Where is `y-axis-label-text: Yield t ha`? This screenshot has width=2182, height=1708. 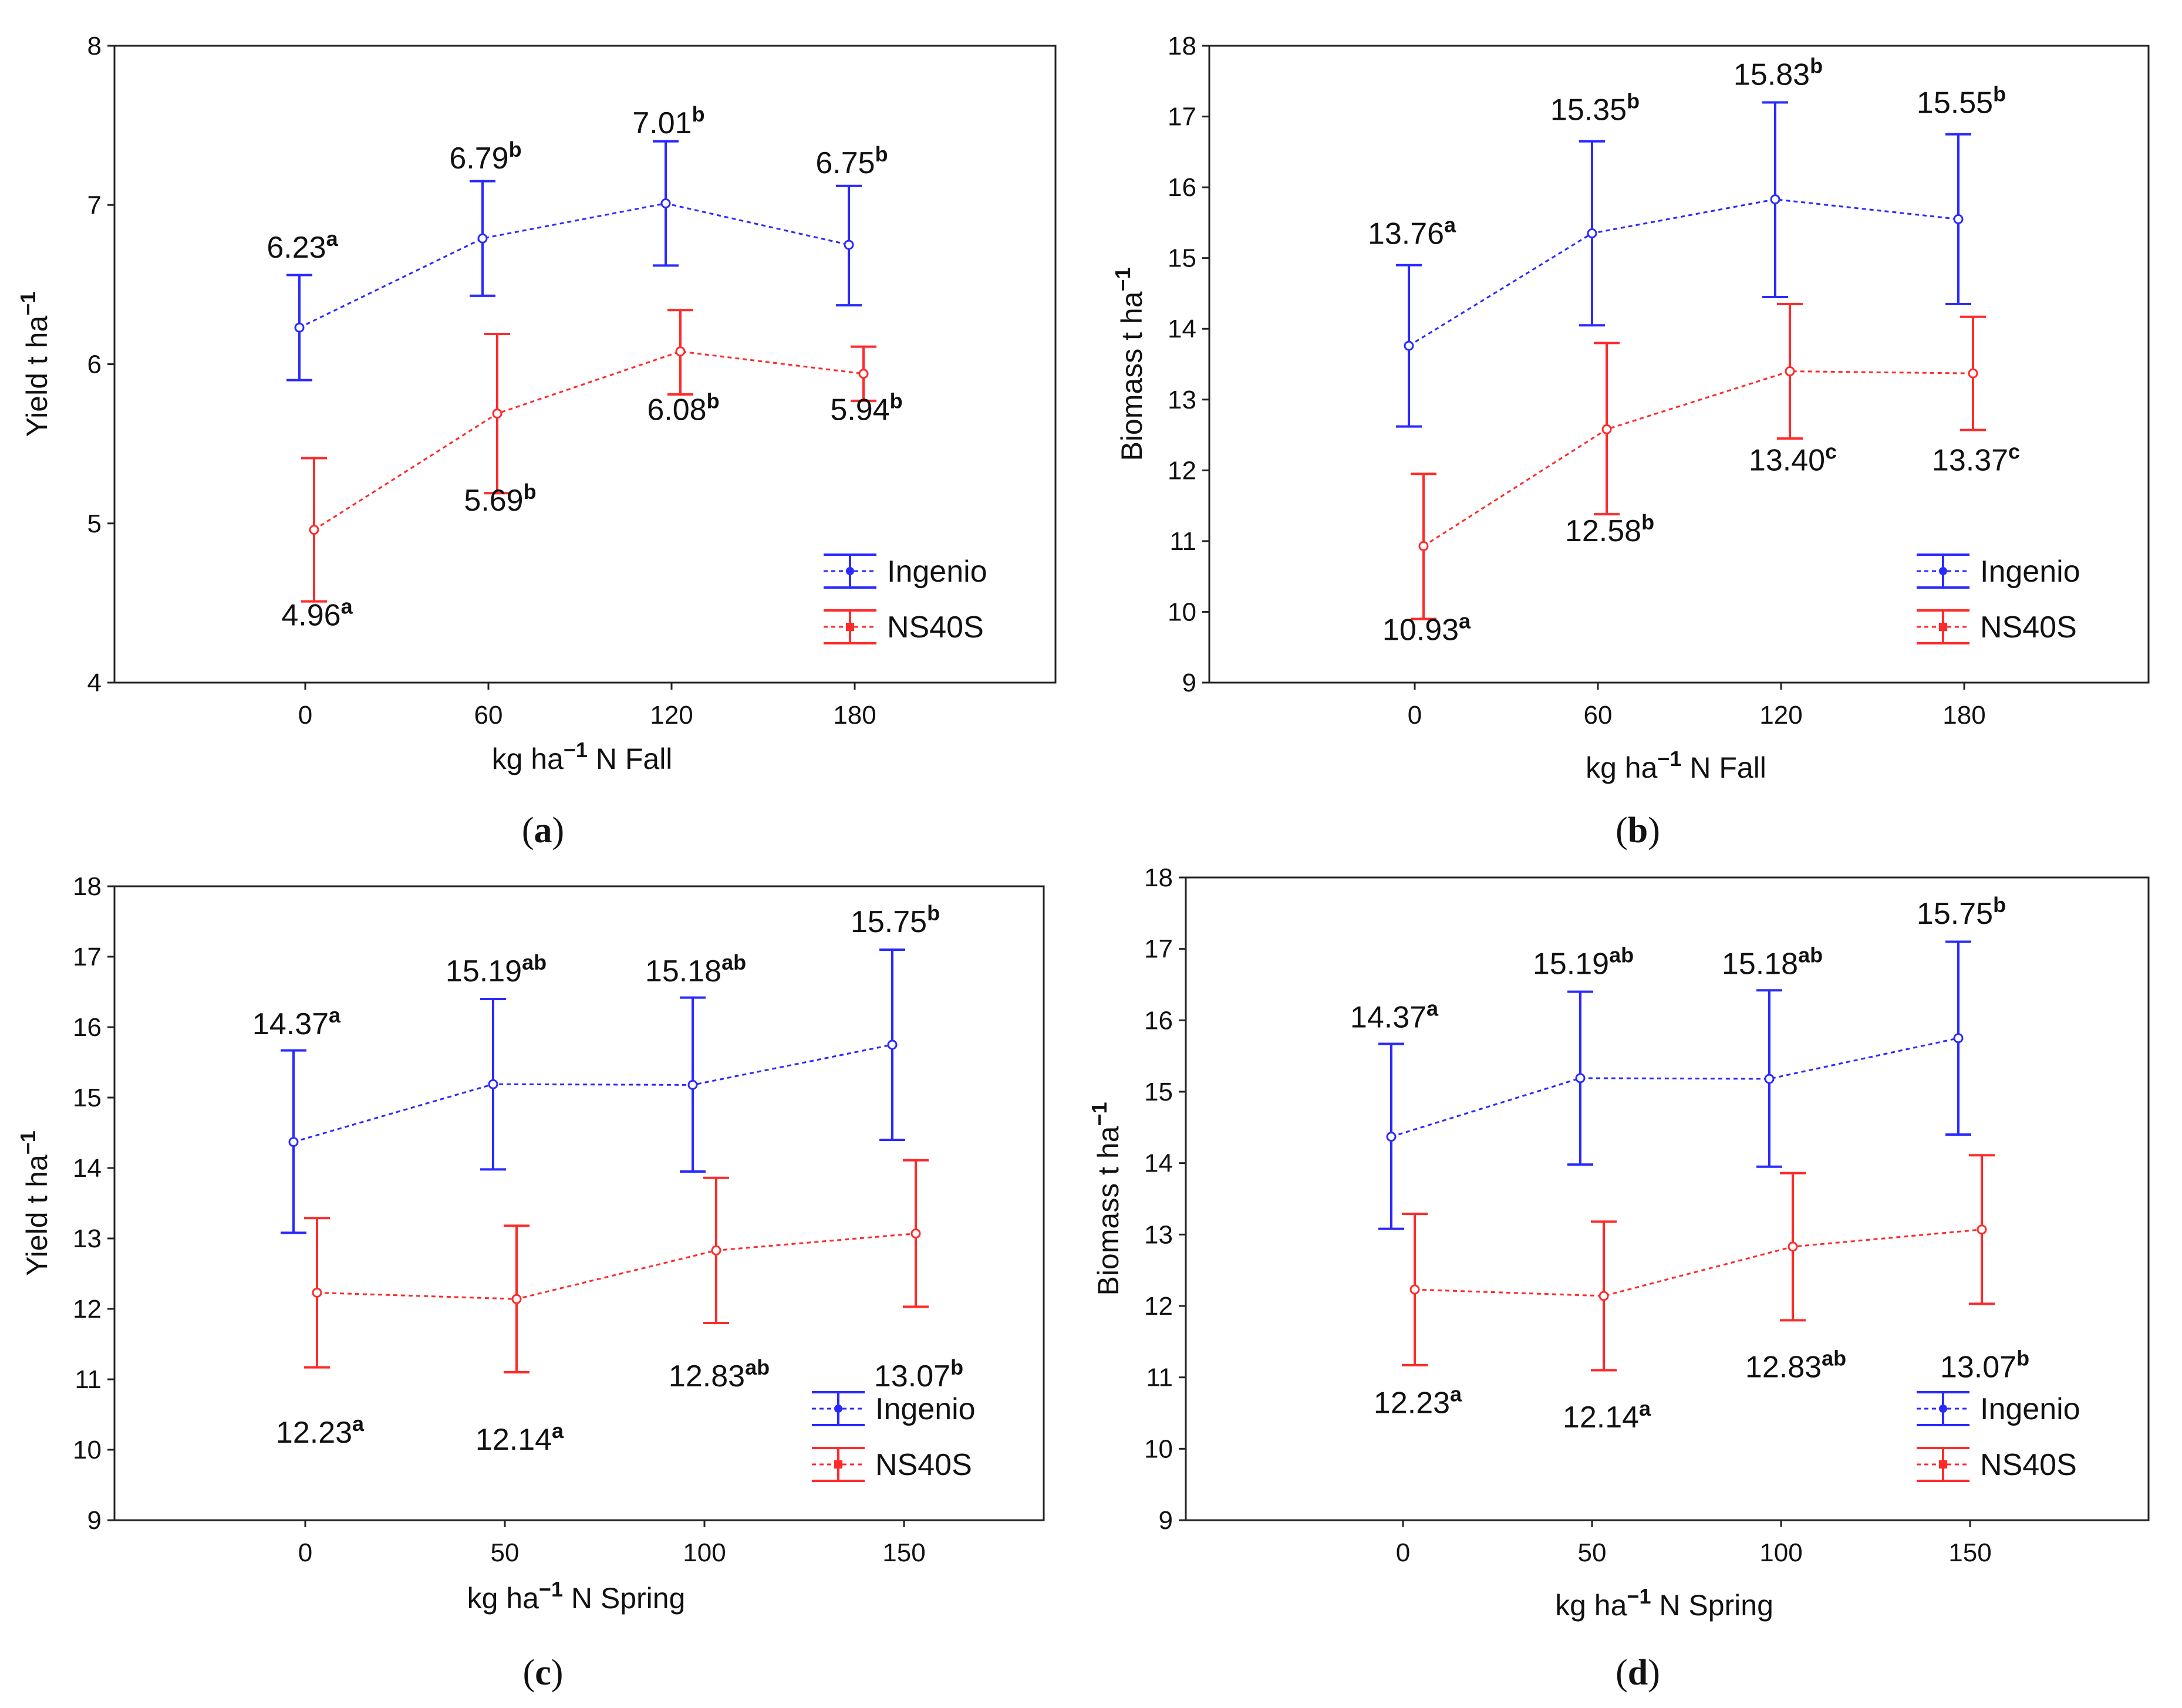 y-axis-label-text: Yield t ha is located at coordinates (37, 1216).